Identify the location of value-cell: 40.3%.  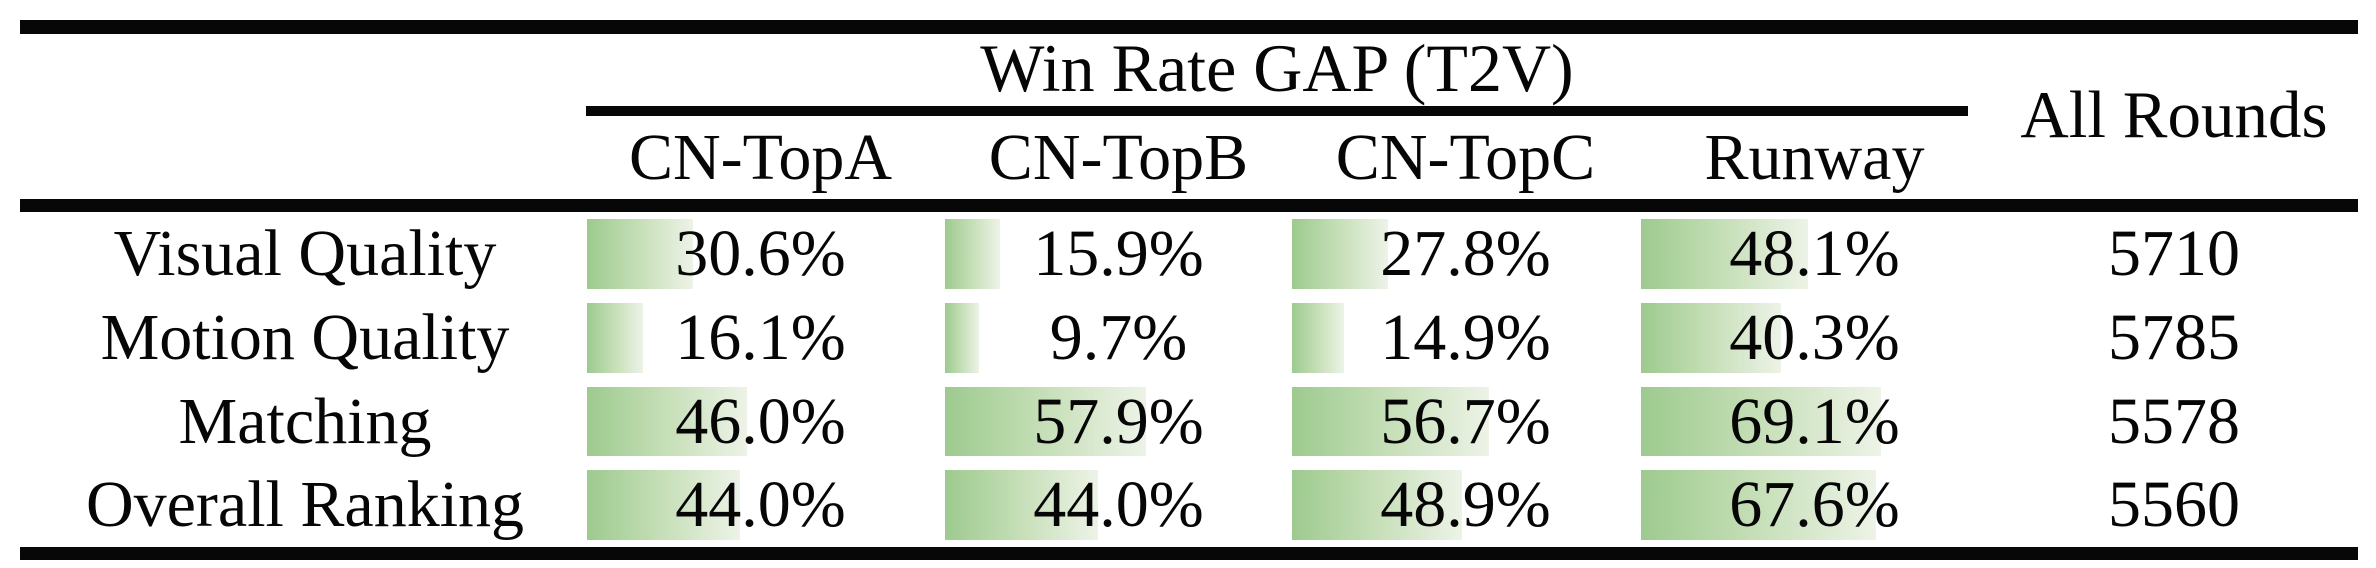
(1814, 338).